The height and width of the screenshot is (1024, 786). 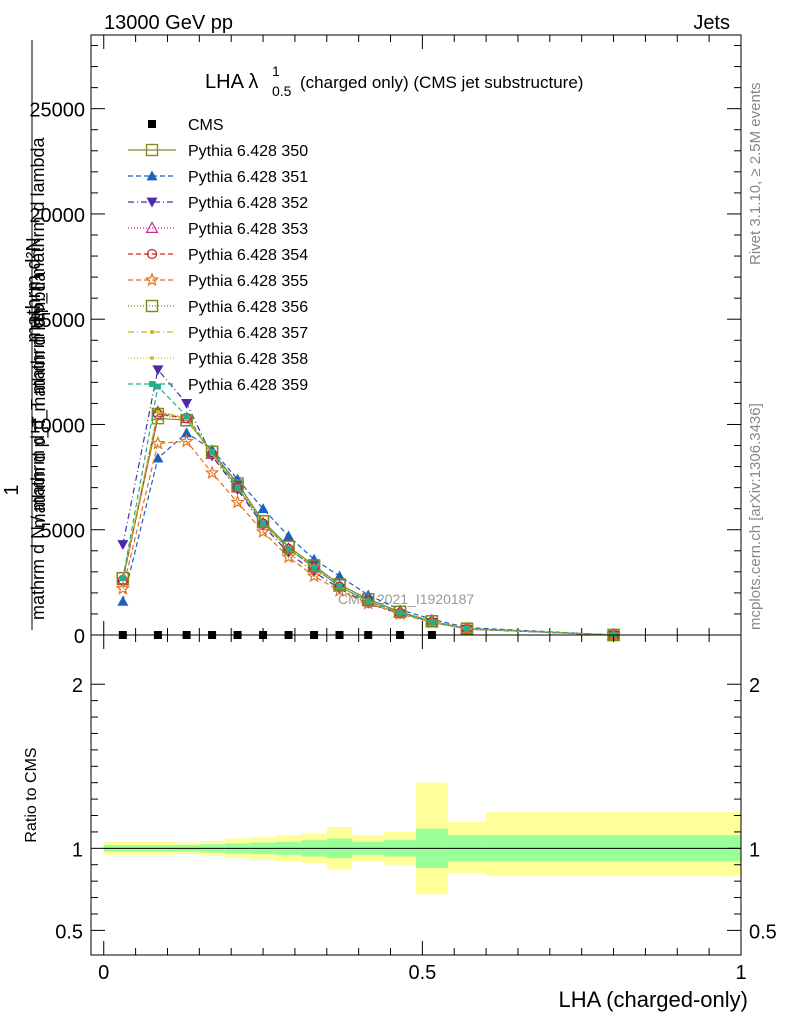 I want to click on watermark: CMS_2021_I1920187, so click(x=406, y=599).